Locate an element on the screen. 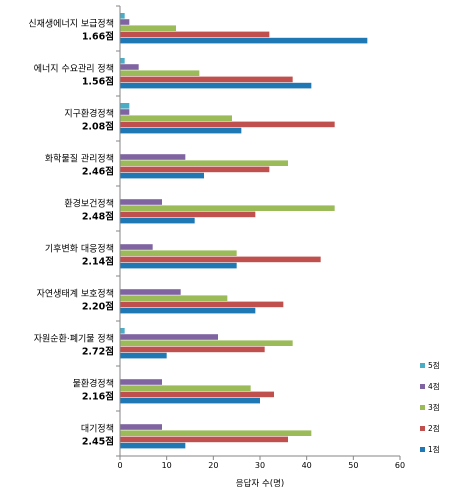 The width and height of the screenshot is (455, 501). x-tick-label: 10 is located at coordinates (167, 465).